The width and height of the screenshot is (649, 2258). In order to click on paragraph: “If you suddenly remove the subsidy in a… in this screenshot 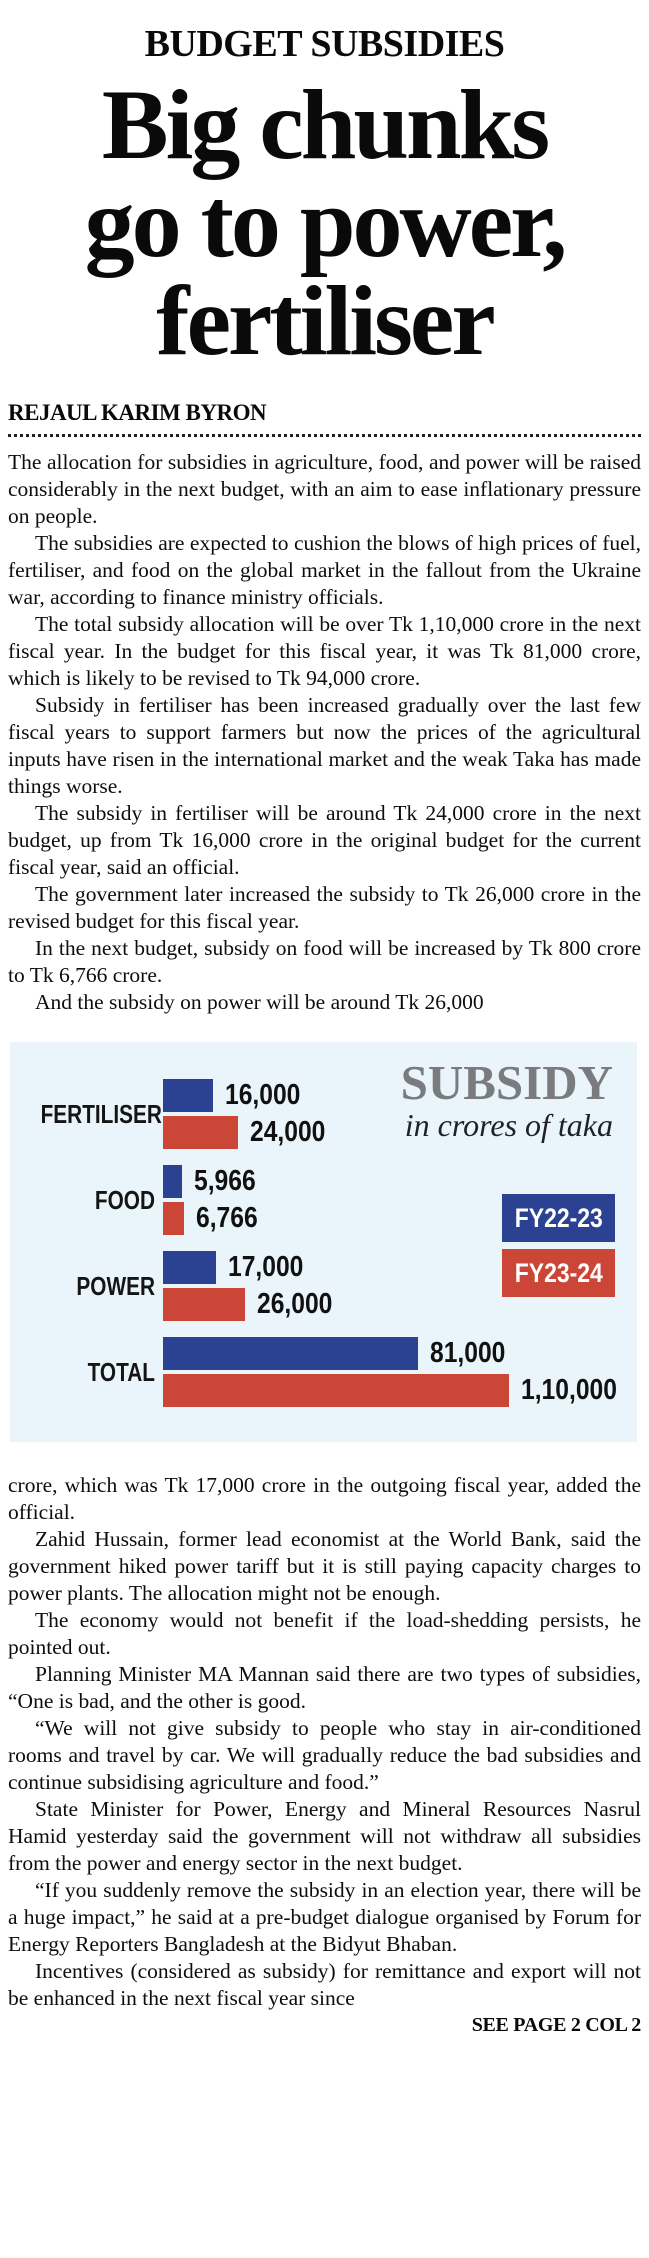, I will do `click(324, 1917)`.